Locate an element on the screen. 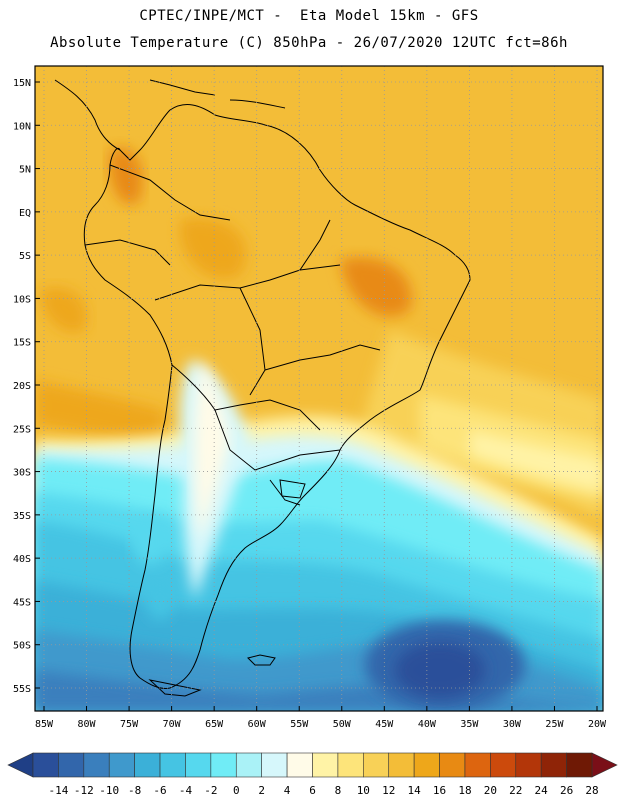  lon-label: 65W is located at coordinates (214, 724).